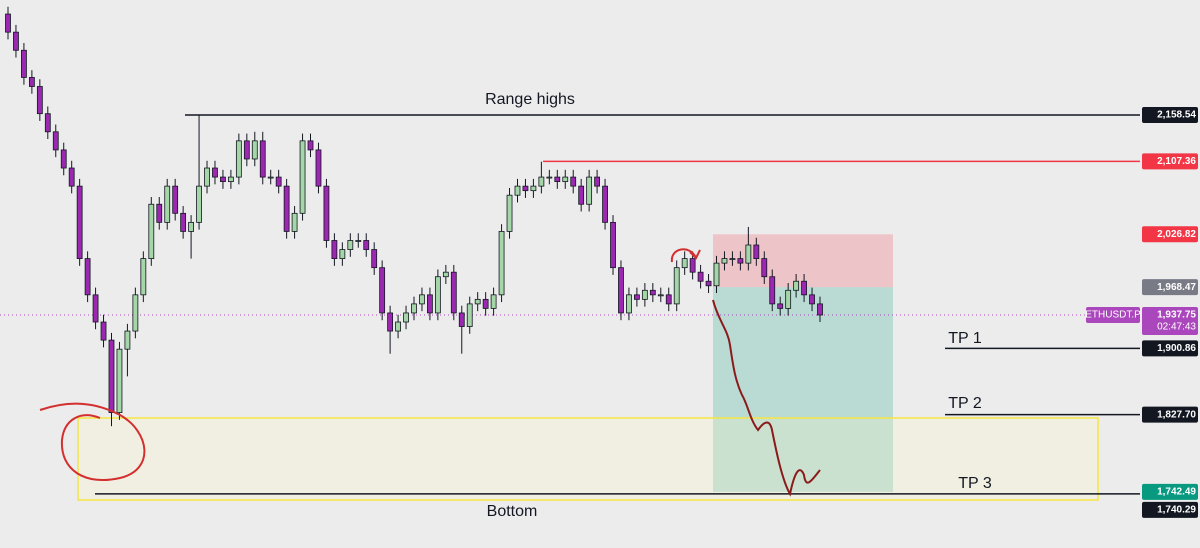 The image size is (1200, 548). What do you see at coordinates (685, 255) in the screenshot?
I see `entry-arrow` at bounding box center [685, 255].